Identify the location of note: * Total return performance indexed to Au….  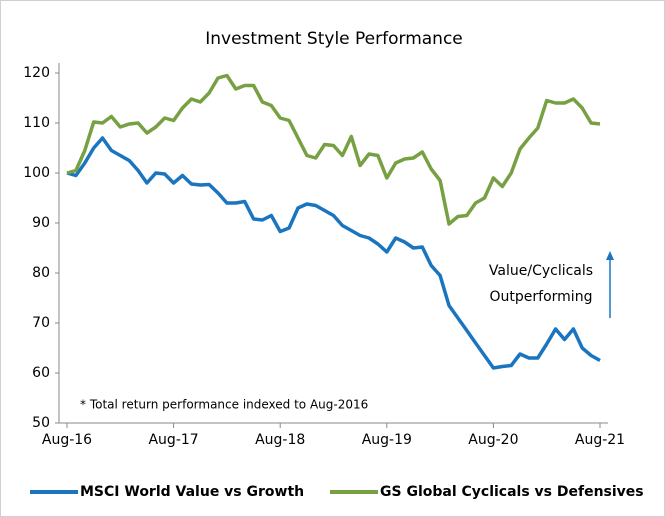
(224, 405).